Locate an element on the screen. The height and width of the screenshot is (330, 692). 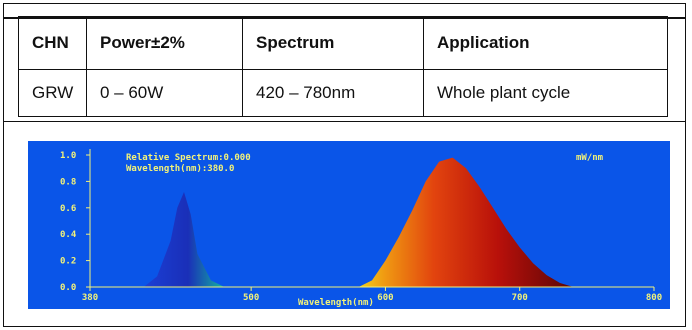
y-tick-label: 0.6 is located at coordinates (68, 209).